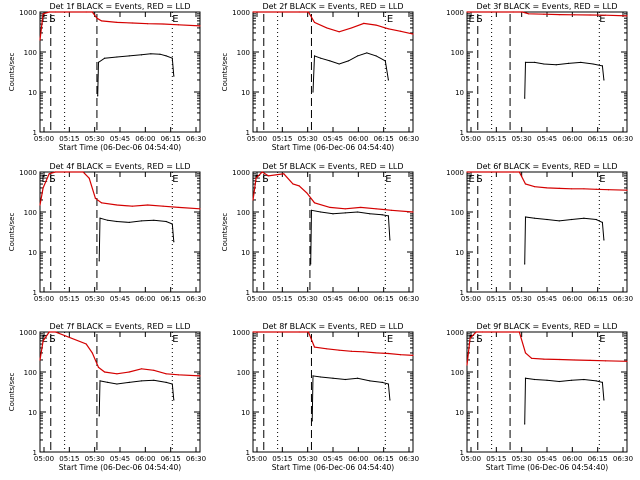  I want to click on y-axis-label: Counts/sec, so click(12, 392).